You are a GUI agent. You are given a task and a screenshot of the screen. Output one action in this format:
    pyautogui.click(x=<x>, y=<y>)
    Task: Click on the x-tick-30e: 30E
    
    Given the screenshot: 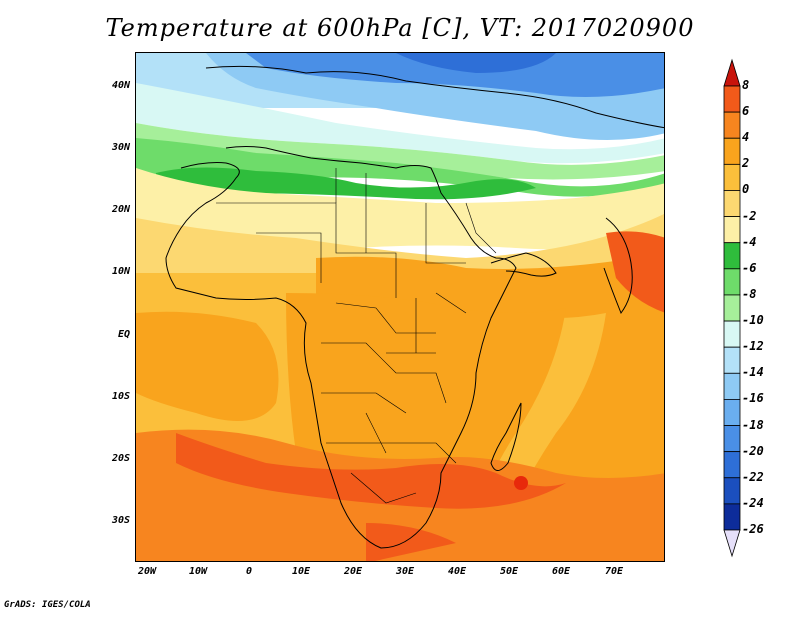 What is the action you would take?
    pyautogui.click(x=405, y=571)
    